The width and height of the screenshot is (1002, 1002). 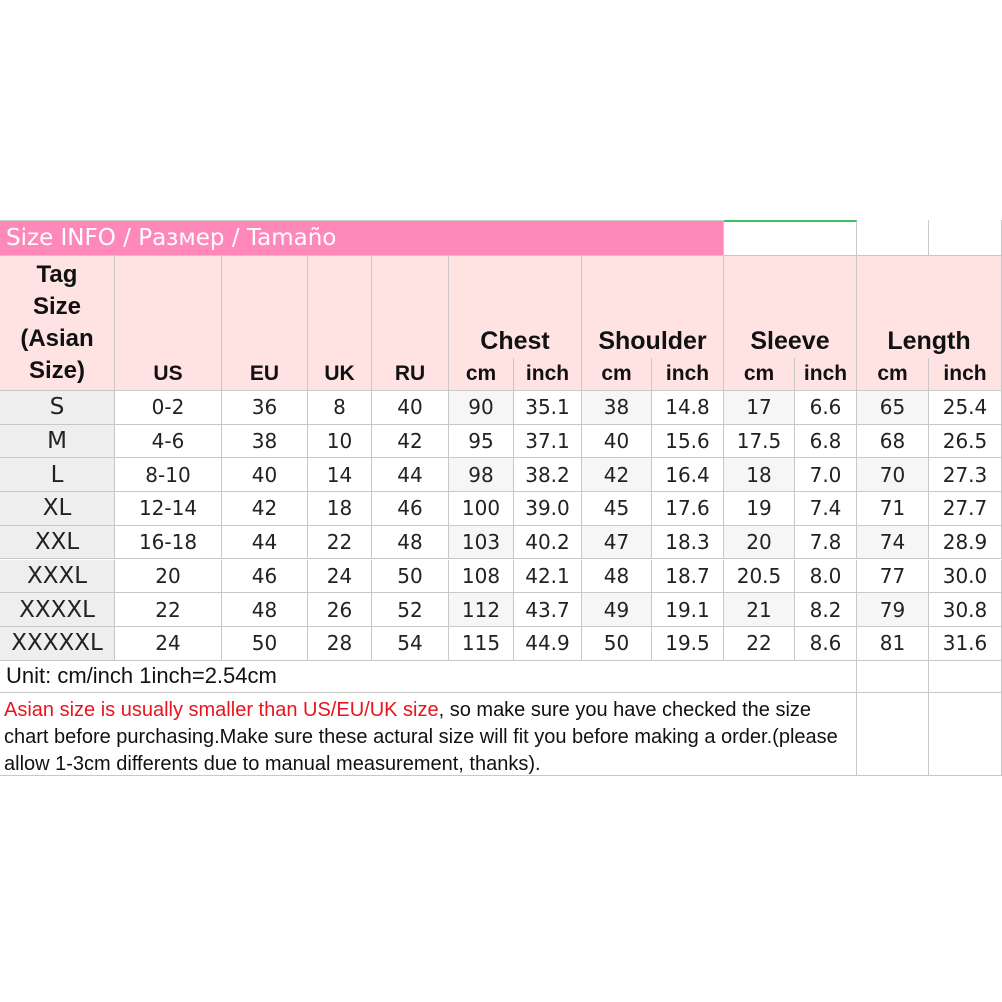 I want to click on value-cell: 7.0, so click(x=826, y=475).